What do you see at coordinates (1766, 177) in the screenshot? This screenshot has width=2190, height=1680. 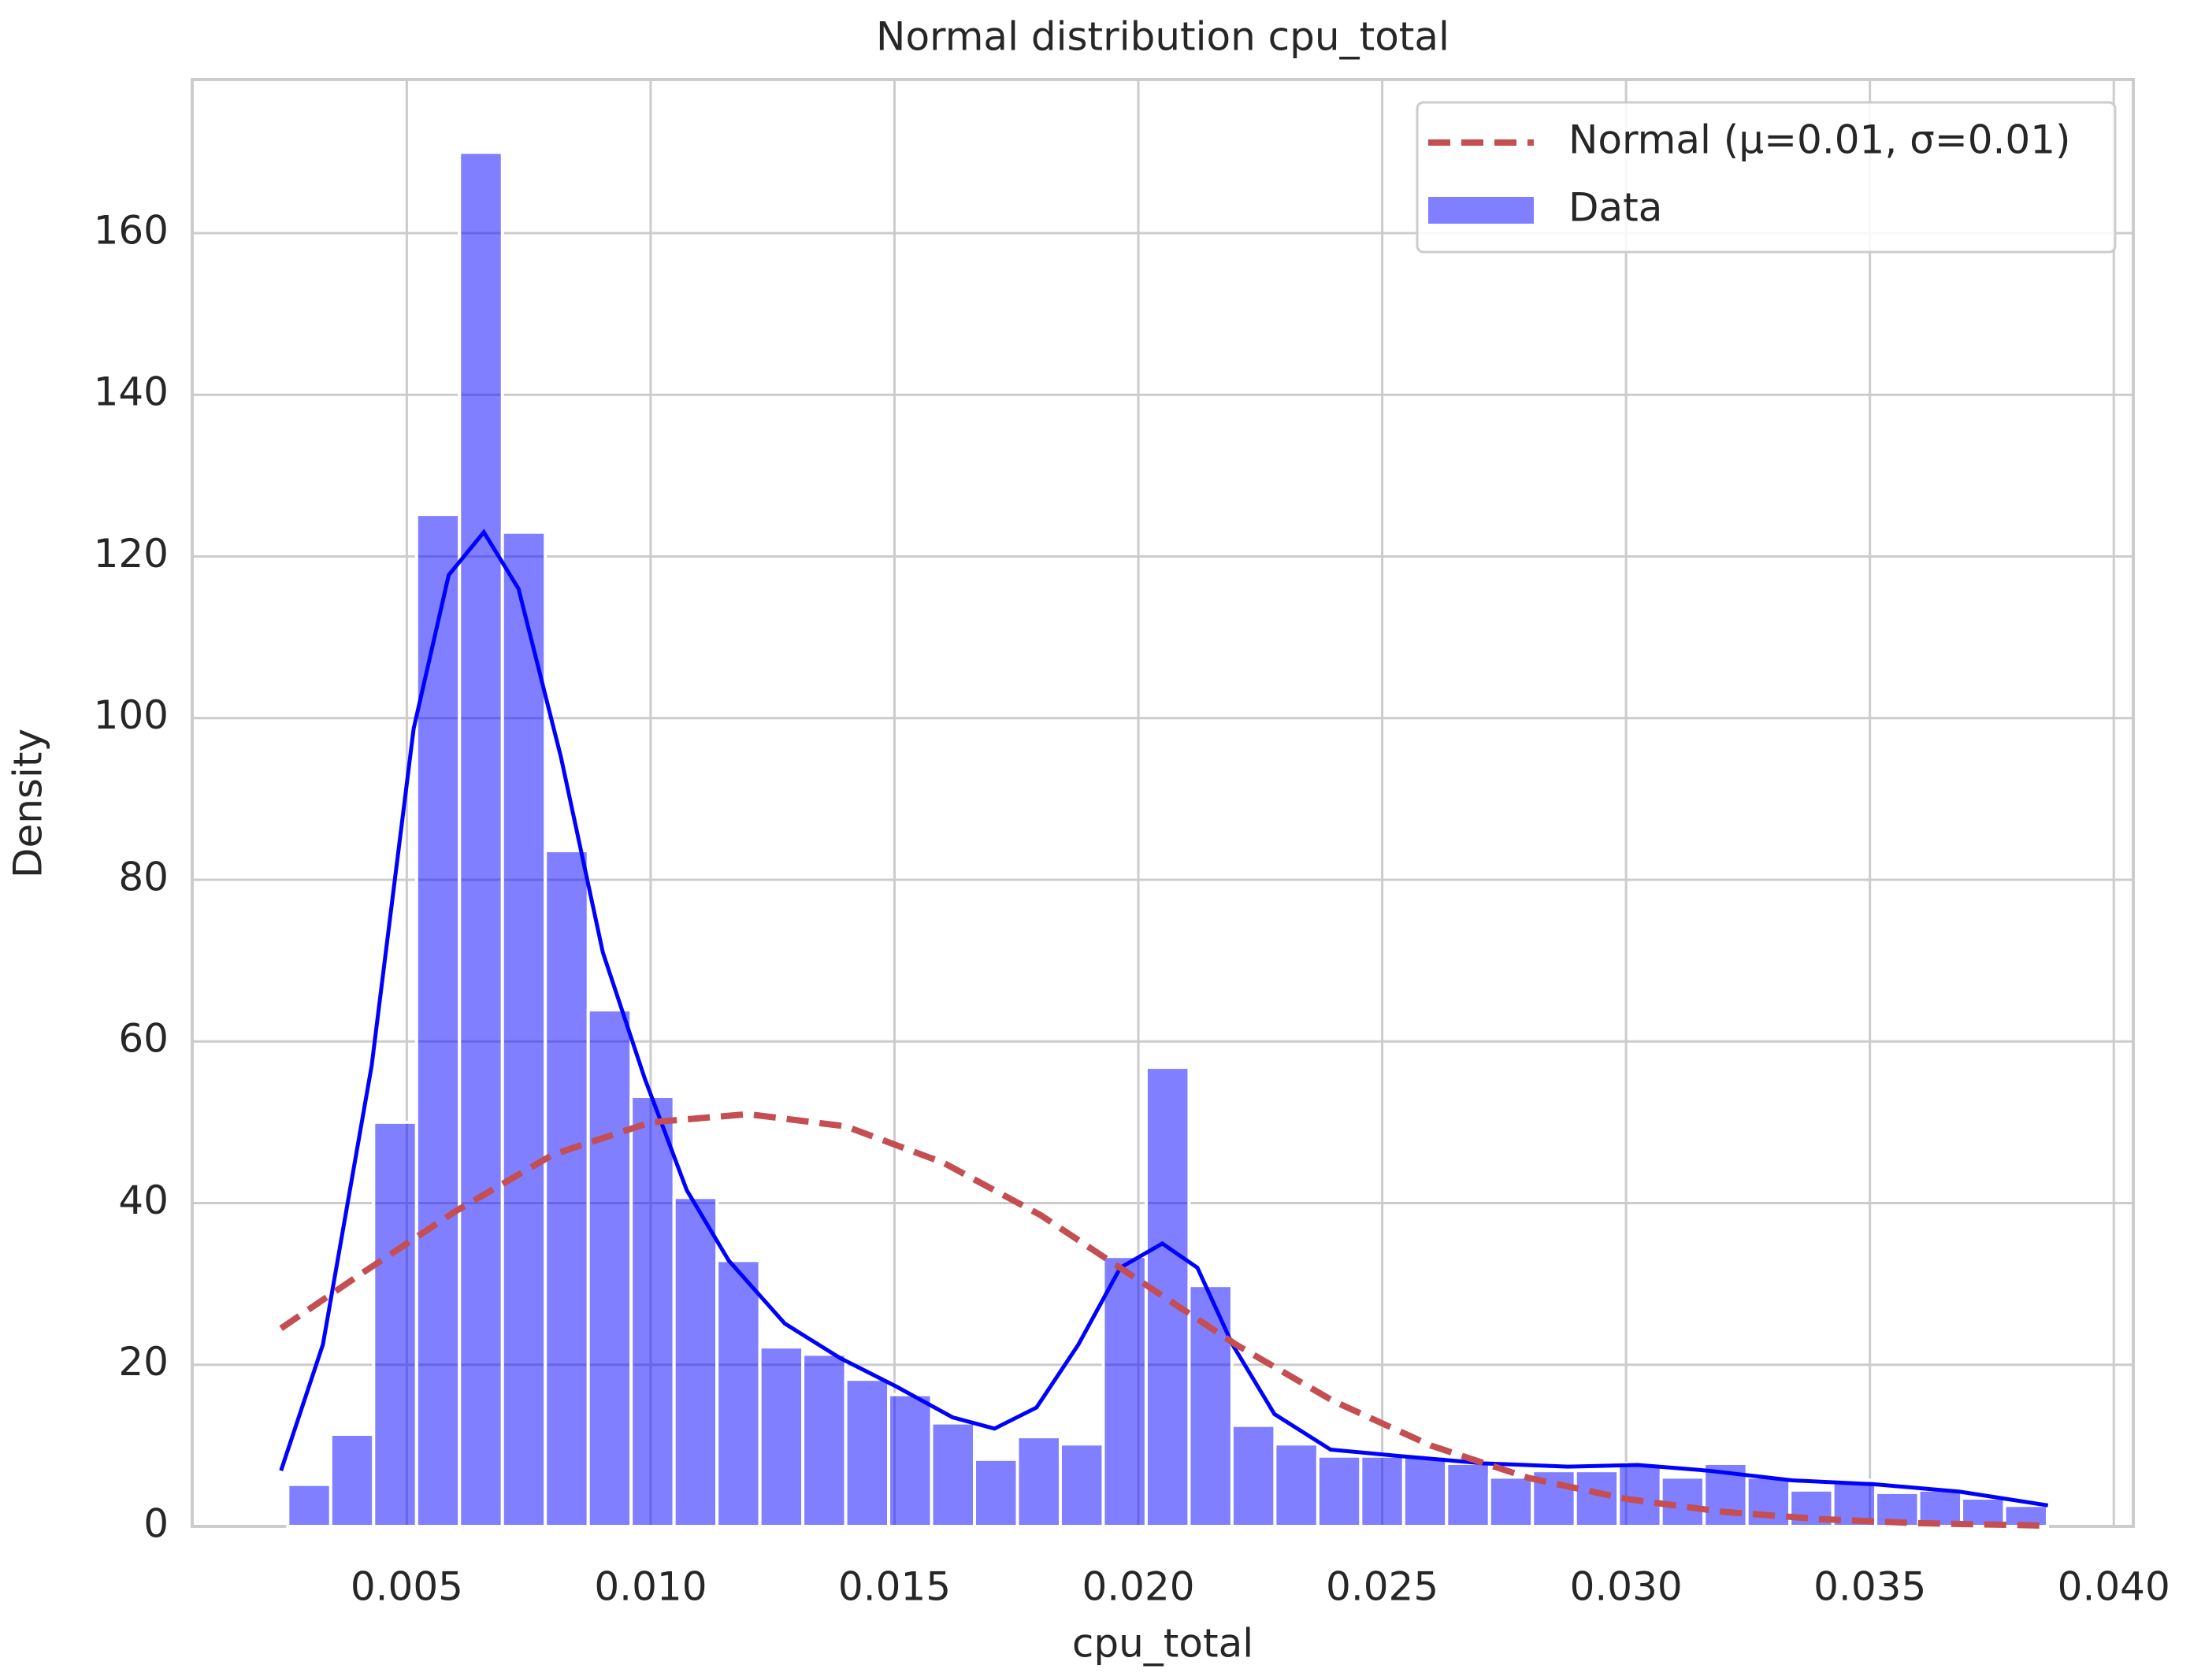 I see `legend-box` at bounding box center [1766, 177].